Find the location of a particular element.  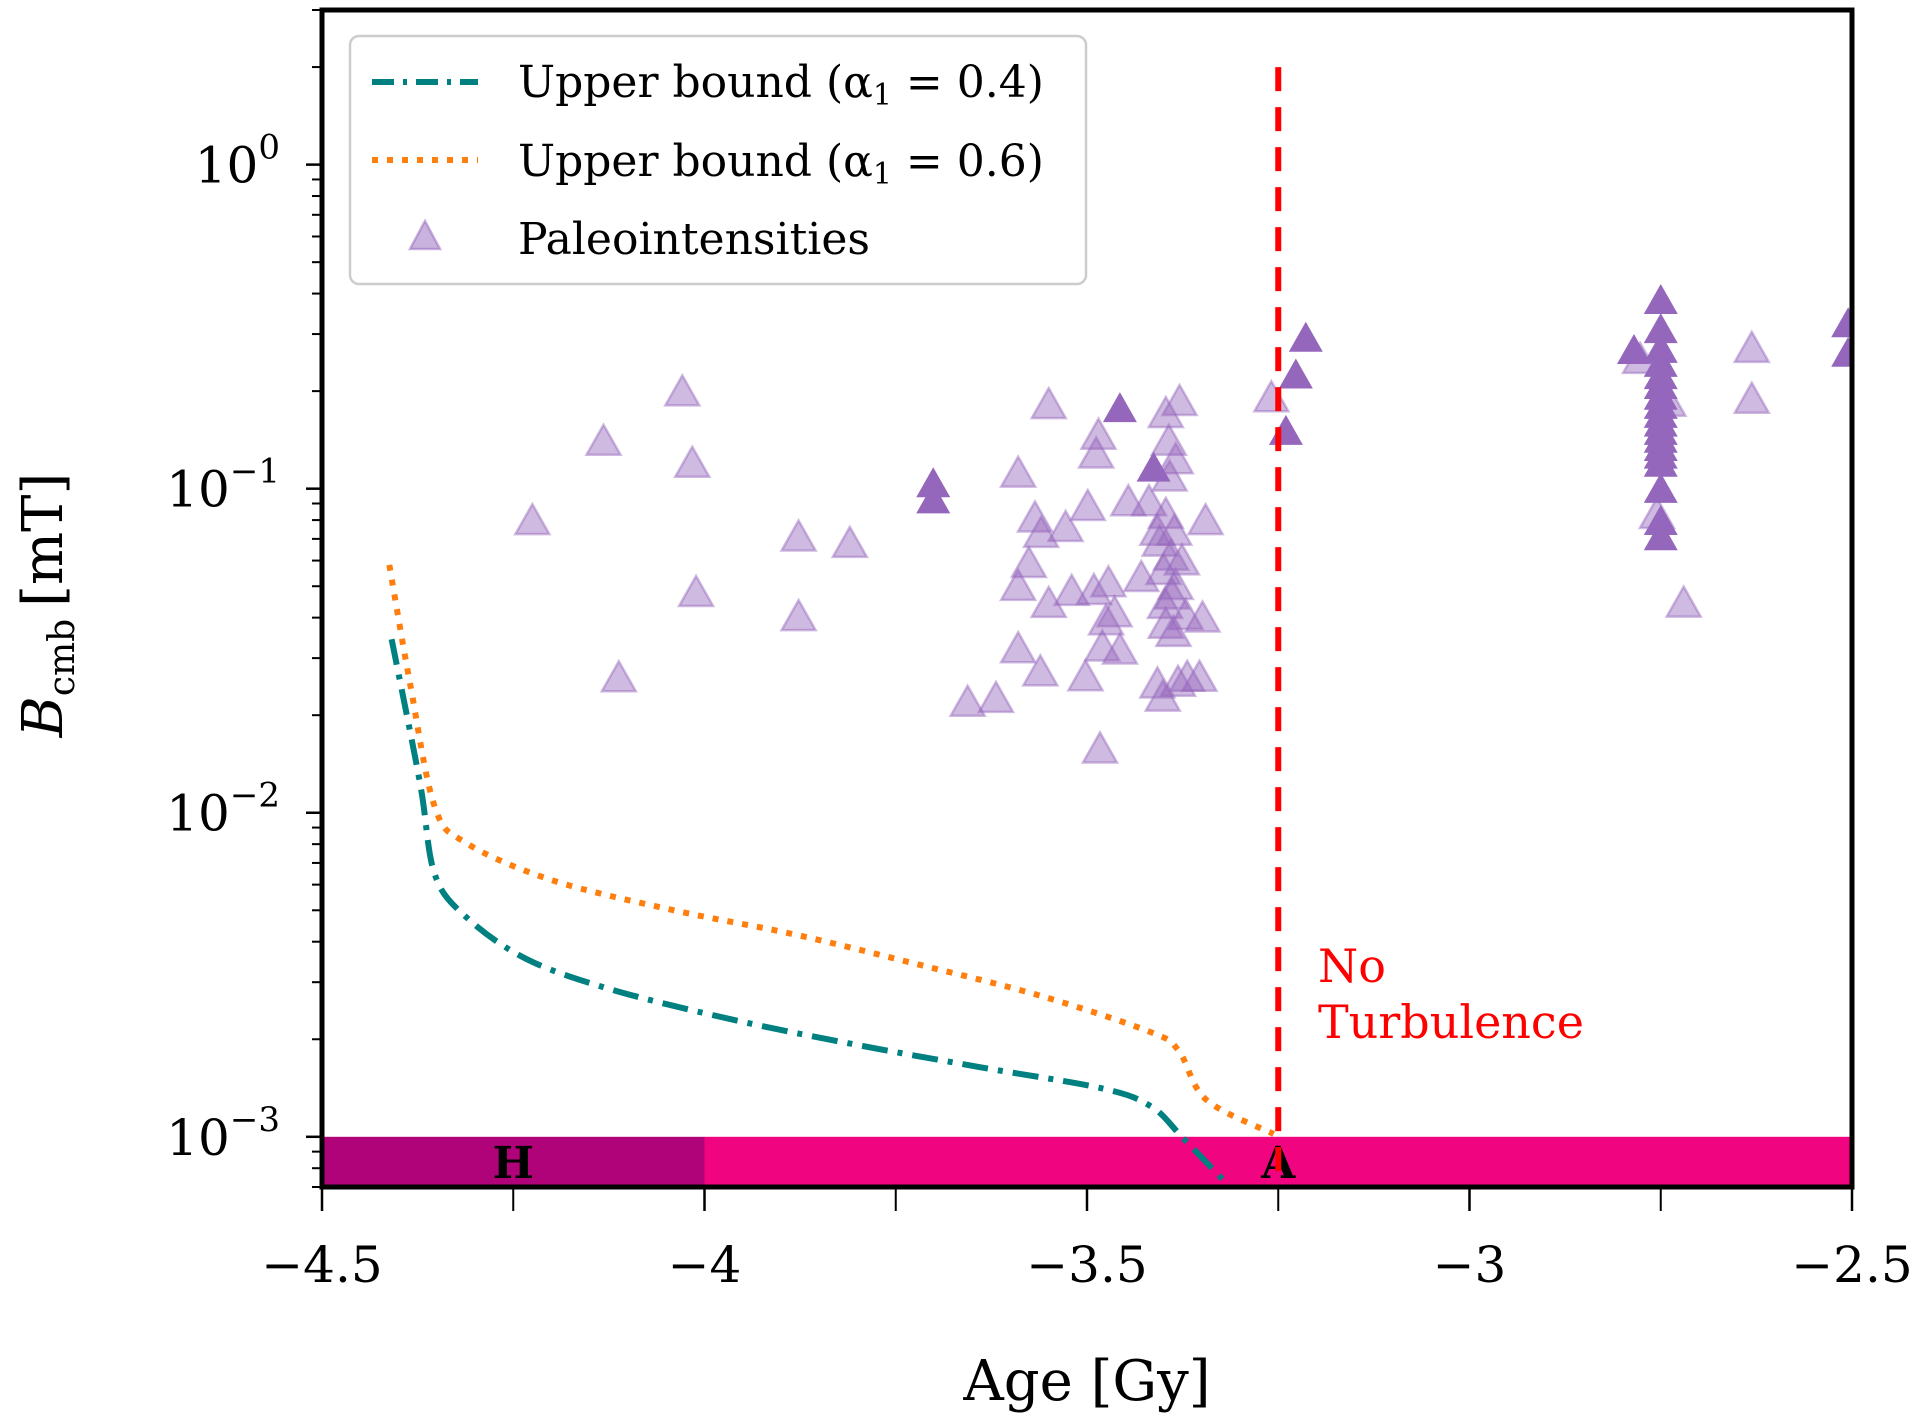

legend-triangle-icon is located at coordinates (425, 234).